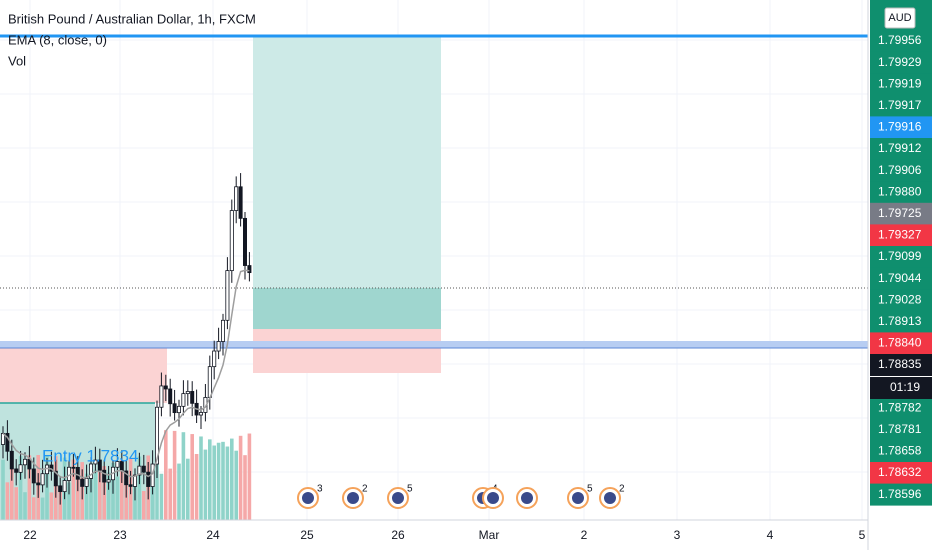 This screenshot has width=932, height=555. I want to click on price-label: 1.79880, so click(900, 191).